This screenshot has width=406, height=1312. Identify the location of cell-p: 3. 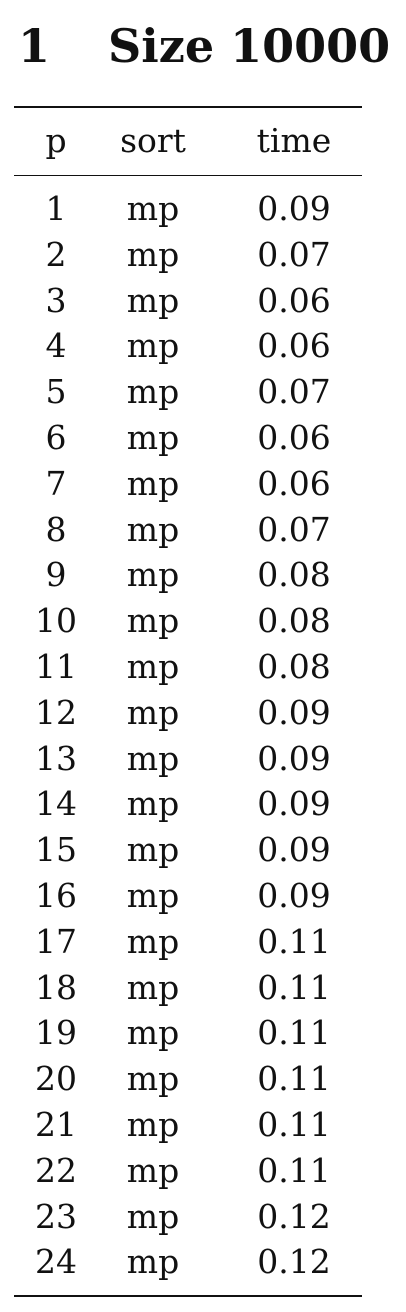
(56, 300).